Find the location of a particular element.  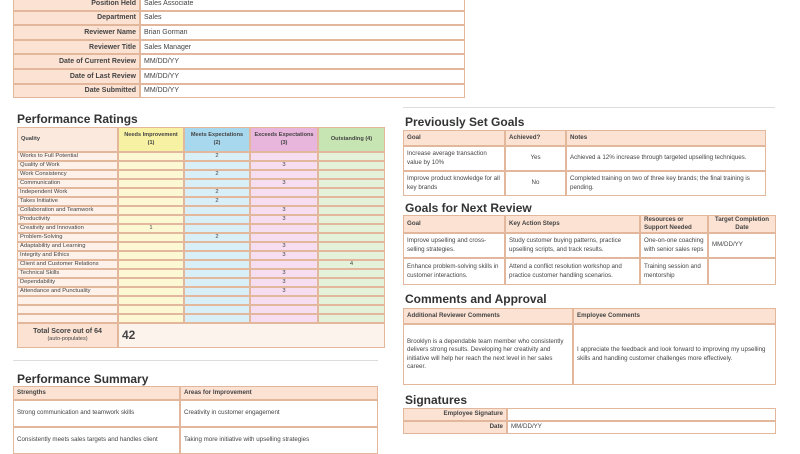

quality-name: Quality of Work is located at coordinates (67, 165).